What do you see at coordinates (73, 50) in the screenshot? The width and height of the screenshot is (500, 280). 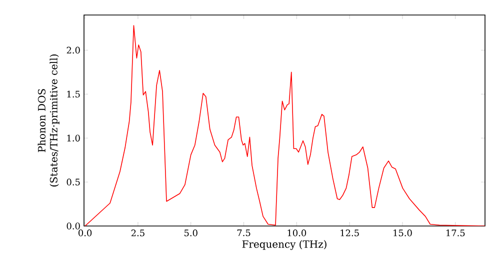 I see `y-tick-label: 2.0` at bounding box center [73, 50].